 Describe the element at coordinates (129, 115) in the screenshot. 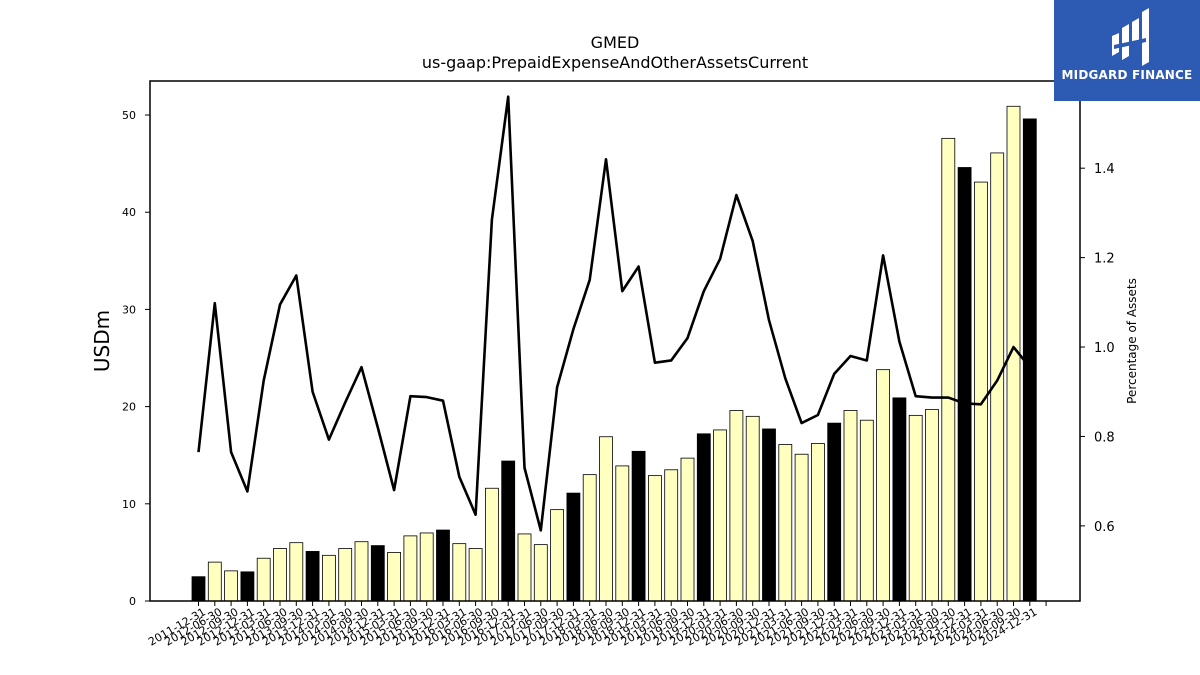

I see `y-tick-label: 50` at that location.